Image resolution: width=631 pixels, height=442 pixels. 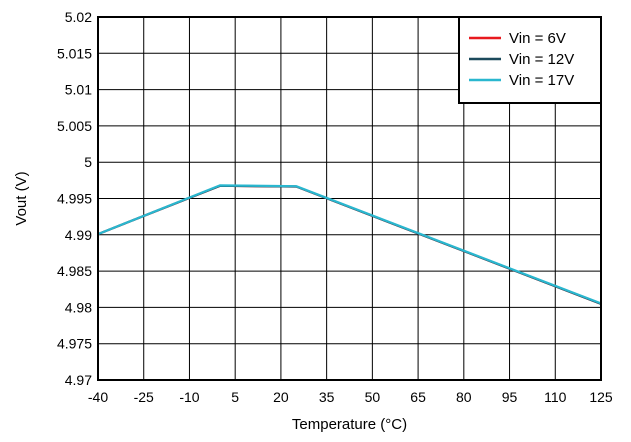 What do you see at coordinates (21, 198) in the screenshot?
I see `y-axis-title: Vout (V)` at bounding box center [21, 198].